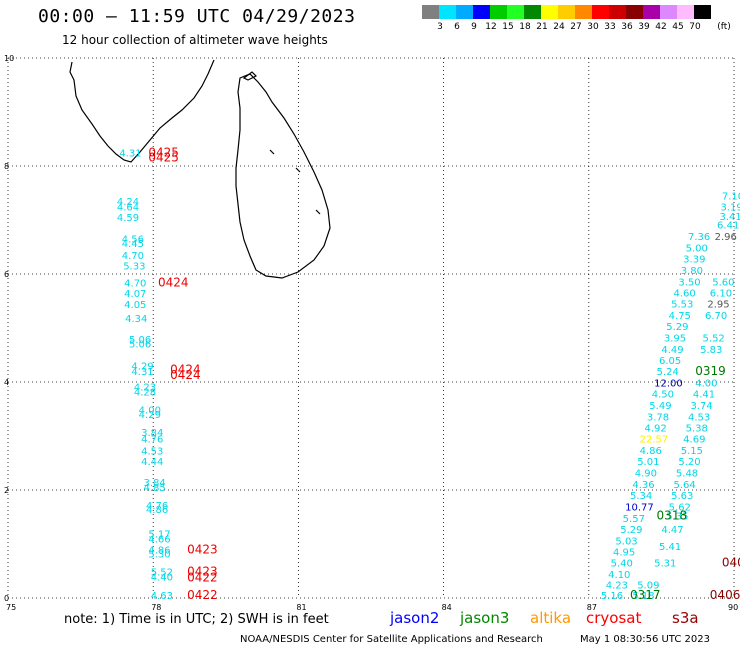  Describe the element at coordinates (718, 304) in the screenshot. I see `wave-height-label: 2.95` at that location.